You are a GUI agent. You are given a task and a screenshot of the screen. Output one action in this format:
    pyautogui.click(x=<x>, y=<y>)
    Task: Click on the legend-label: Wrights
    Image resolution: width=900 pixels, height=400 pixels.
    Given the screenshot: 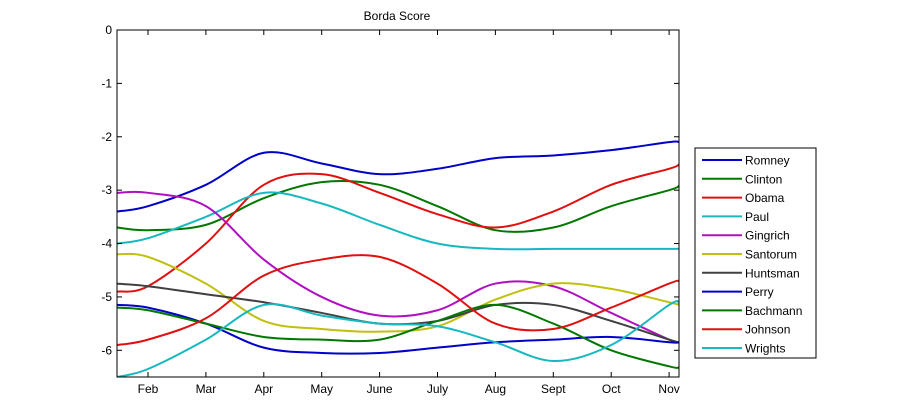 What is the action you would take?
    pyautogui.click(x=765, y=349)
    